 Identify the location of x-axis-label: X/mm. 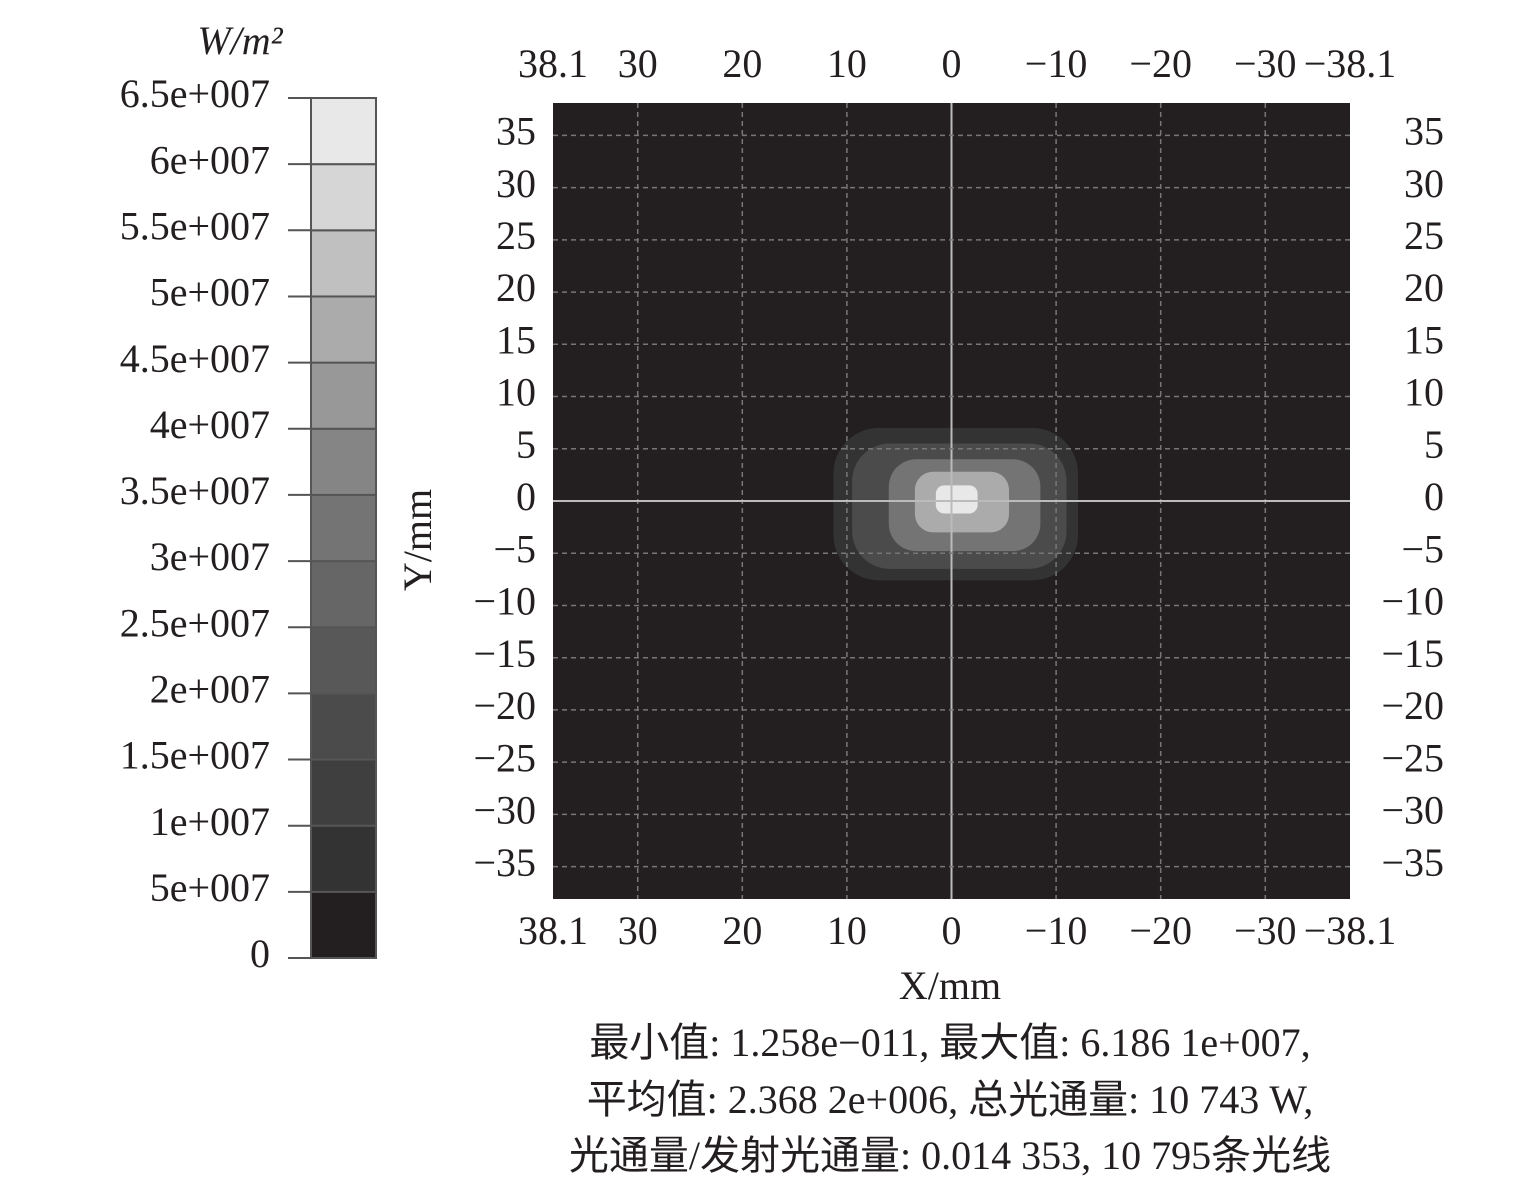
(950, 985).